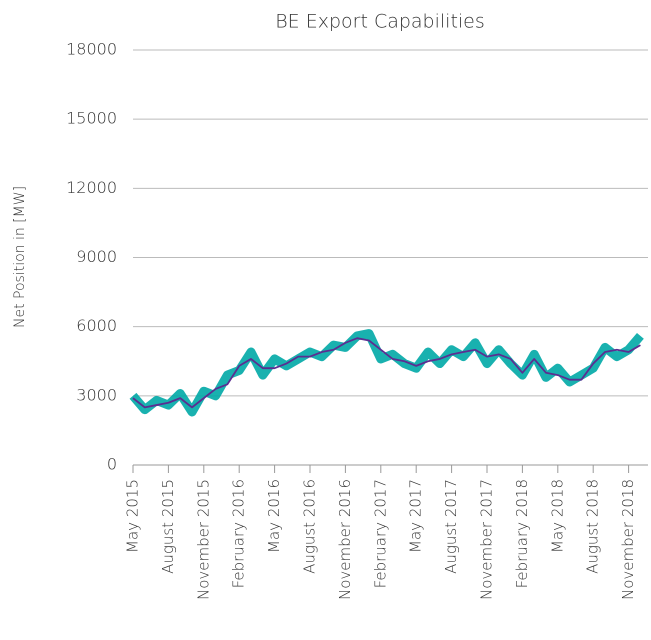  I want to click on y-tick-label: 18000, so click(91, 49).